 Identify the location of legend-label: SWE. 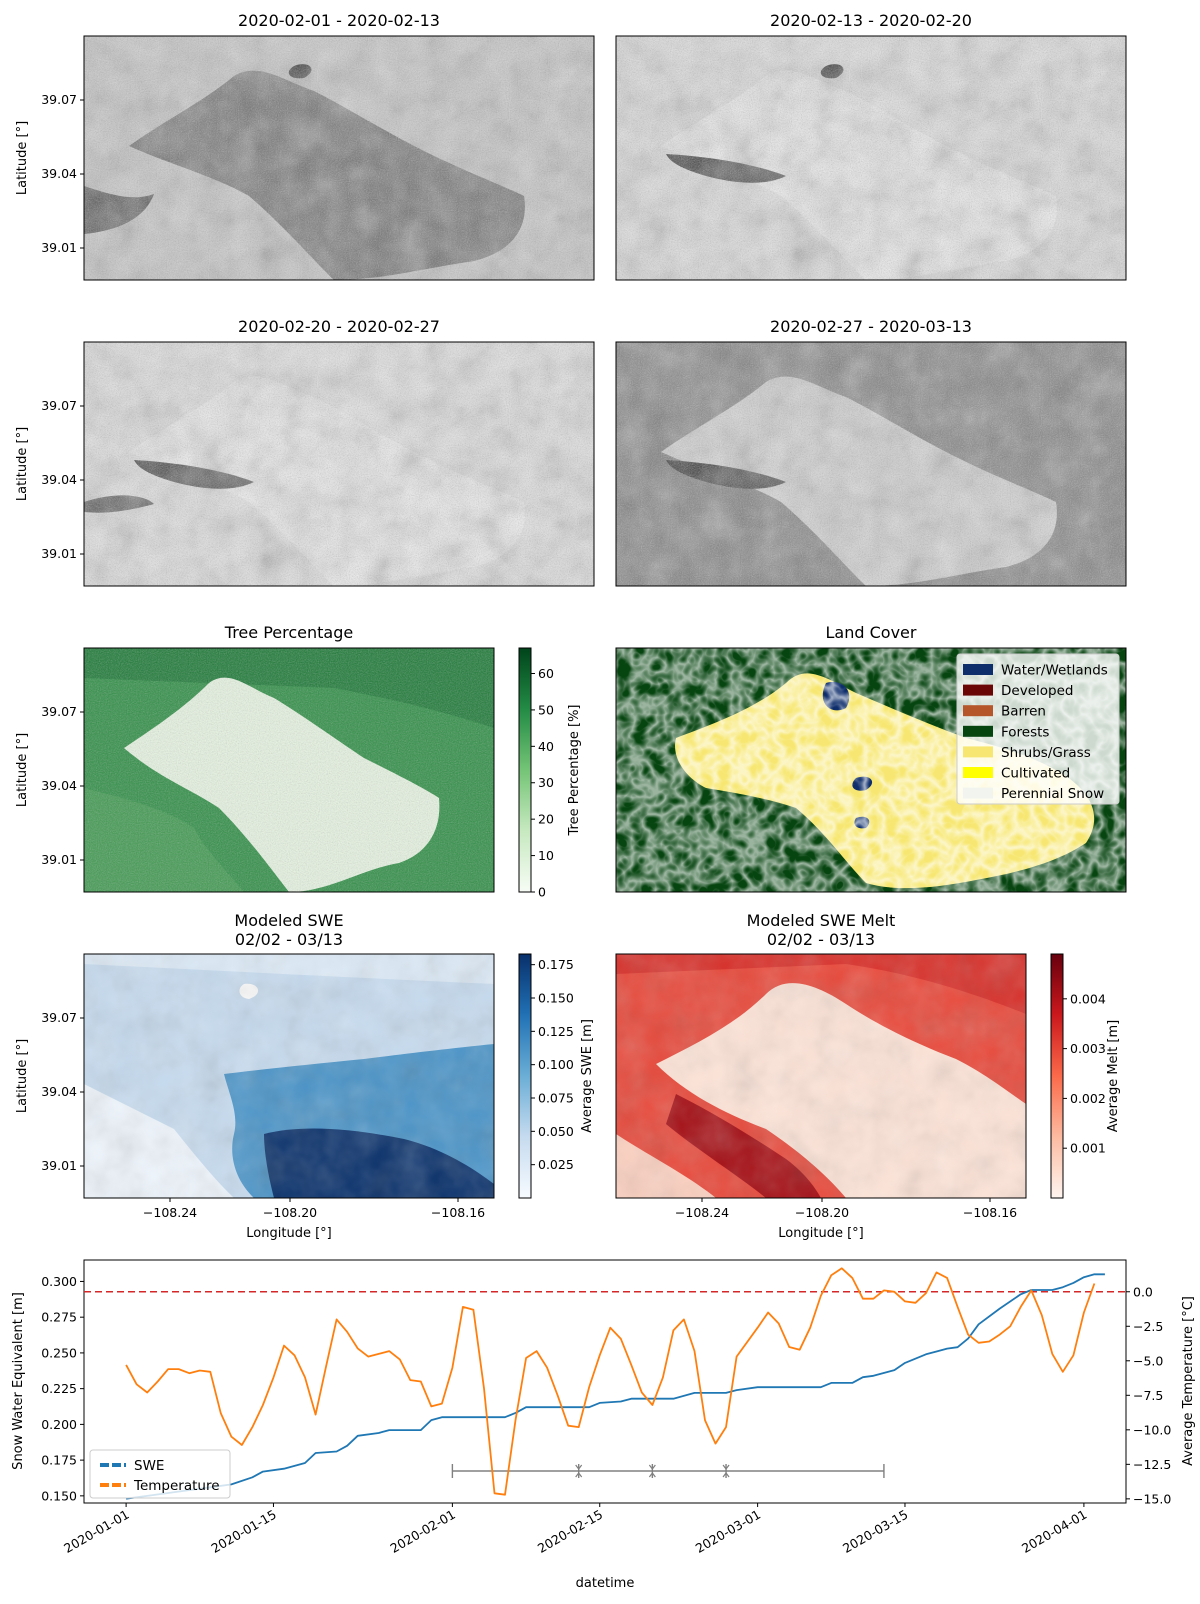
(149, 1466).